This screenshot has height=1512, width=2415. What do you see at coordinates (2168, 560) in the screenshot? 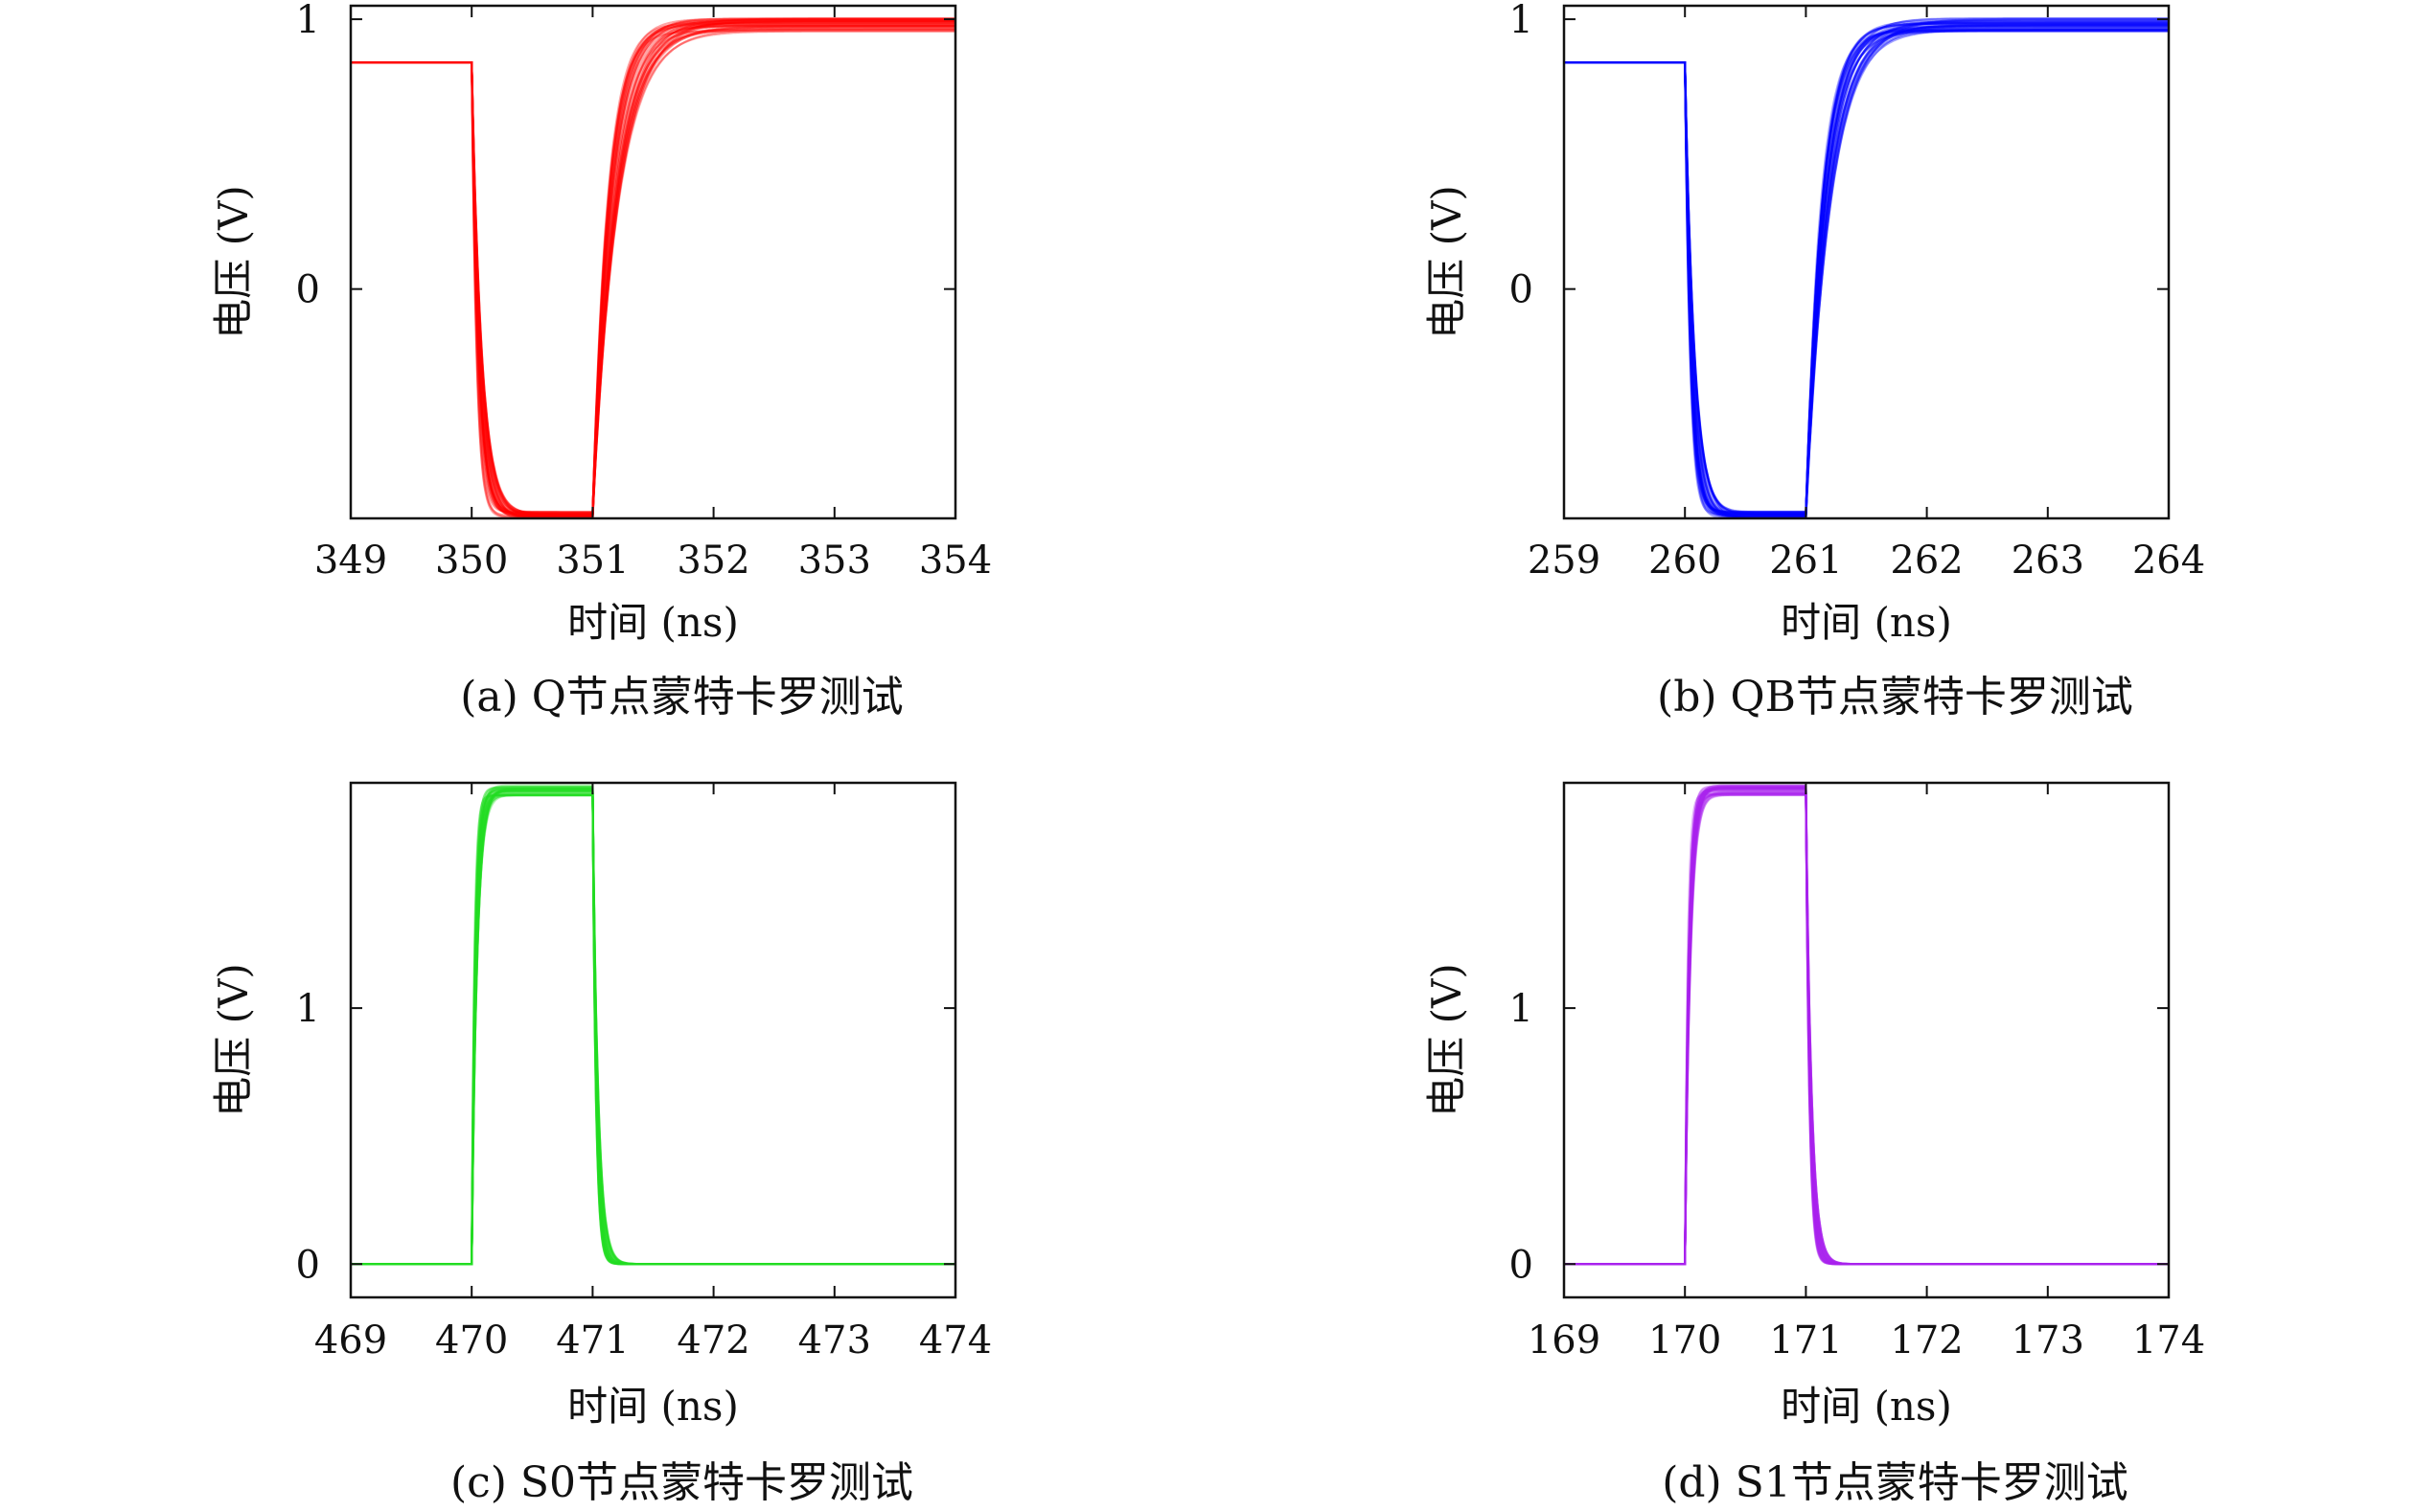
I see `x-tick-label: 264` at bounding box center [2168, 560].